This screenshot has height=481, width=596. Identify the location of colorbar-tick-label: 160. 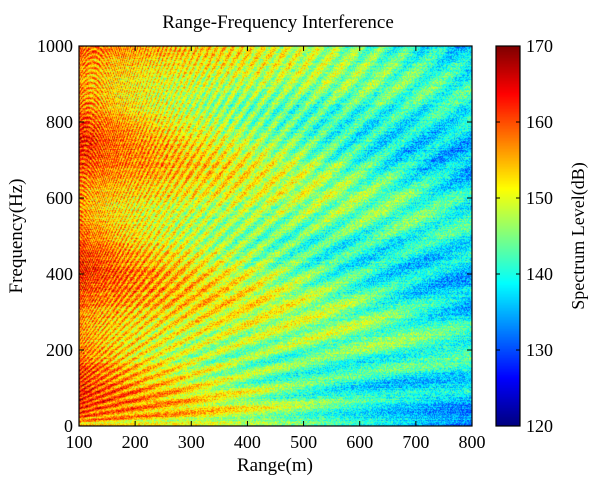
(539, 122).